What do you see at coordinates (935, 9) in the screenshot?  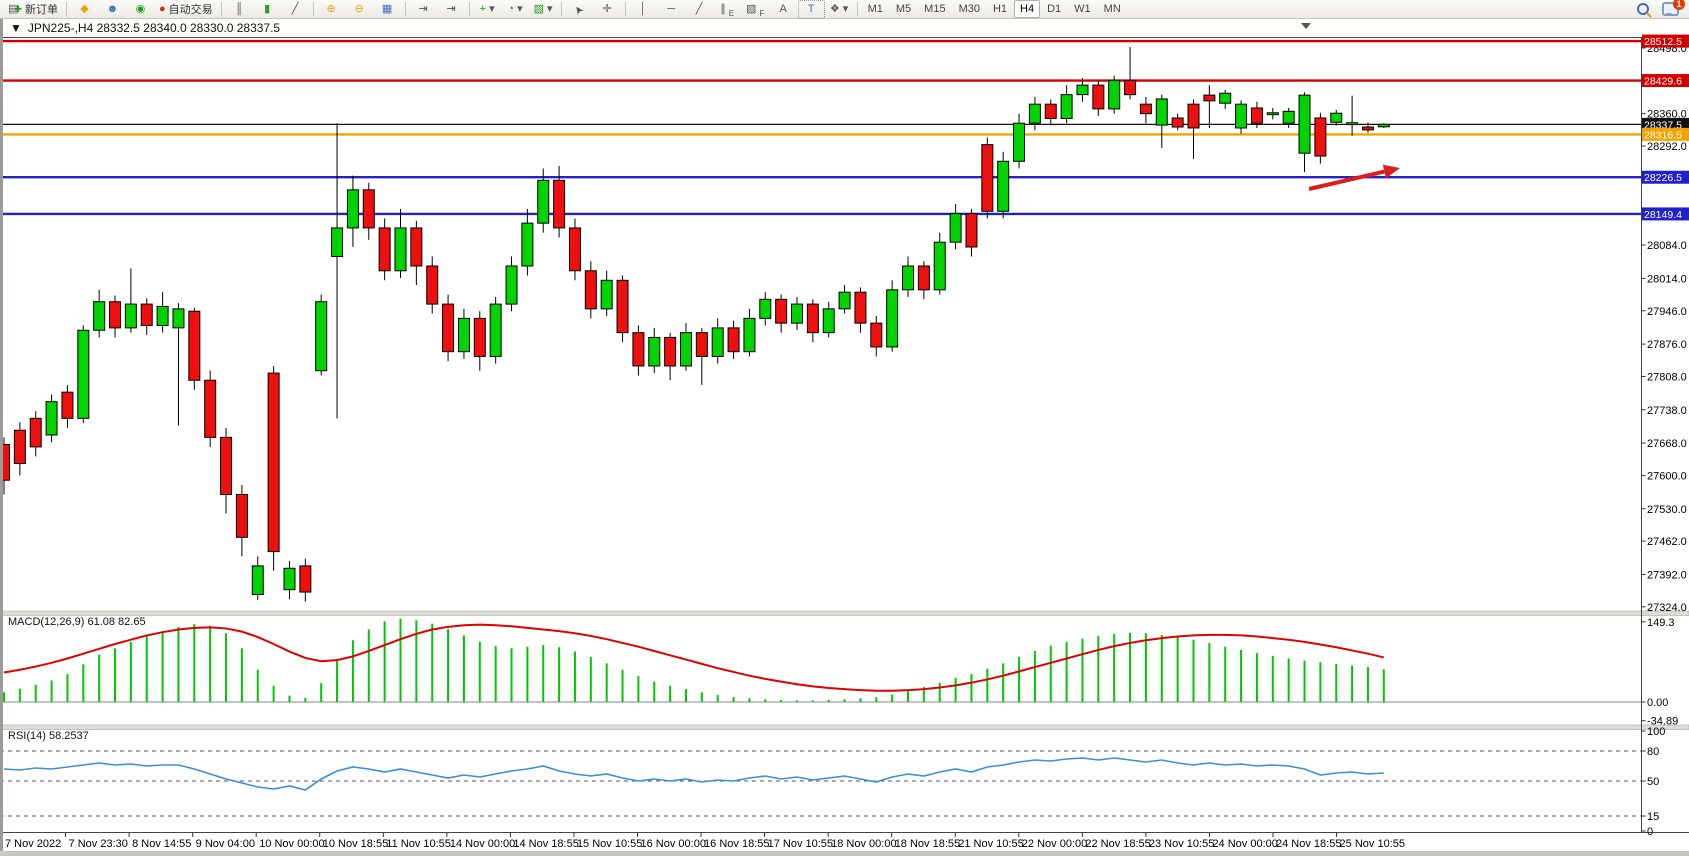 I see `tab-m15: M15` at bounding box center [935, 9].